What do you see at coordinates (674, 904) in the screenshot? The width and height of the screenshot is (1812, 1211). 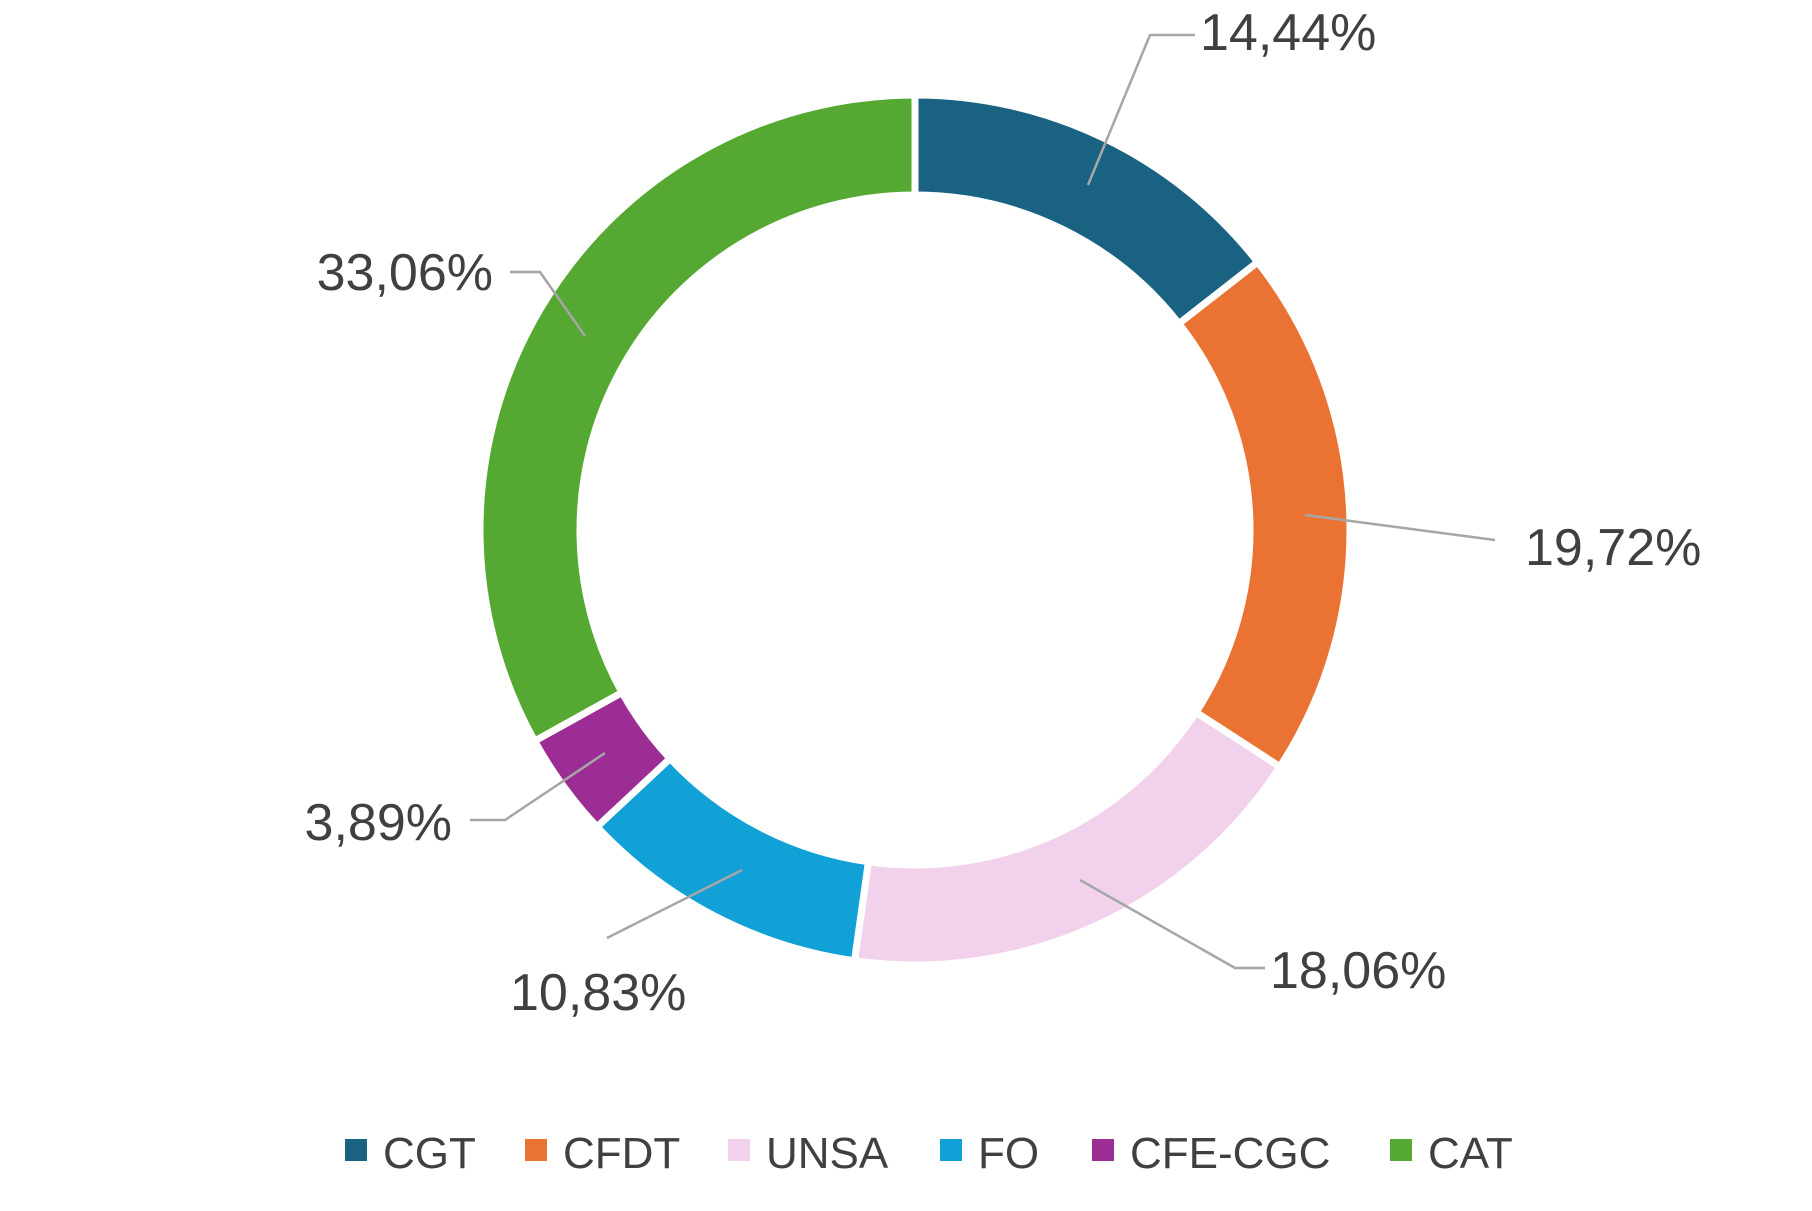 I see `leader-line-fo` at bounding box center [674, 904].